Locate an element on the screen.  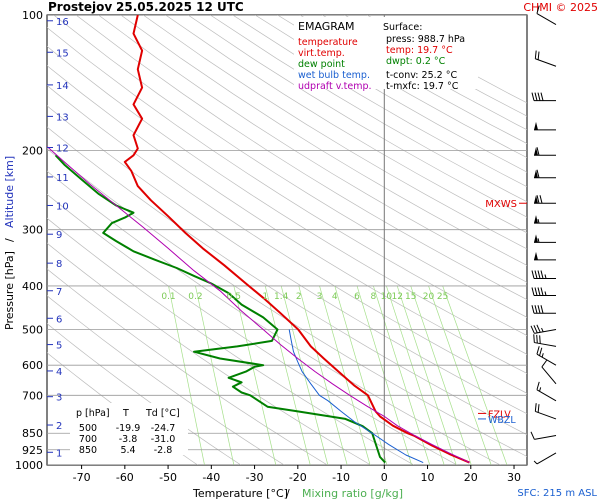
legend-entry: virt.temp. is located at coordinates (321, 53).